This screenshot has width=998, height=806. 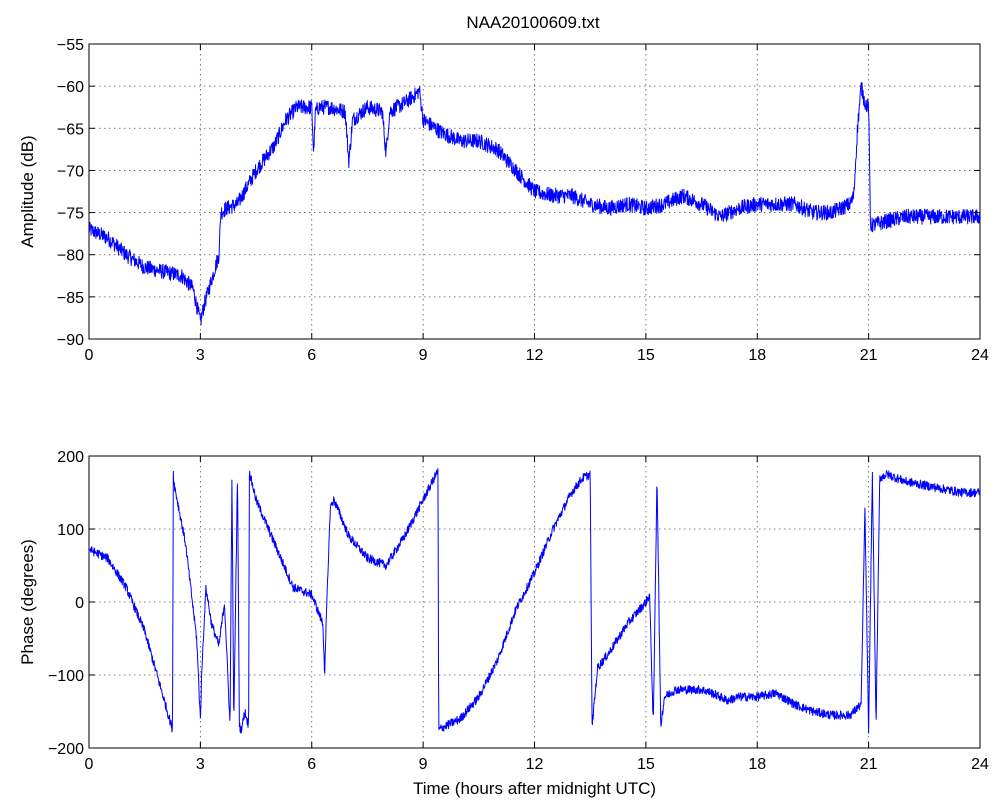 I want to click on phase-y-tick-label: 0, so click(x=79, y=603).